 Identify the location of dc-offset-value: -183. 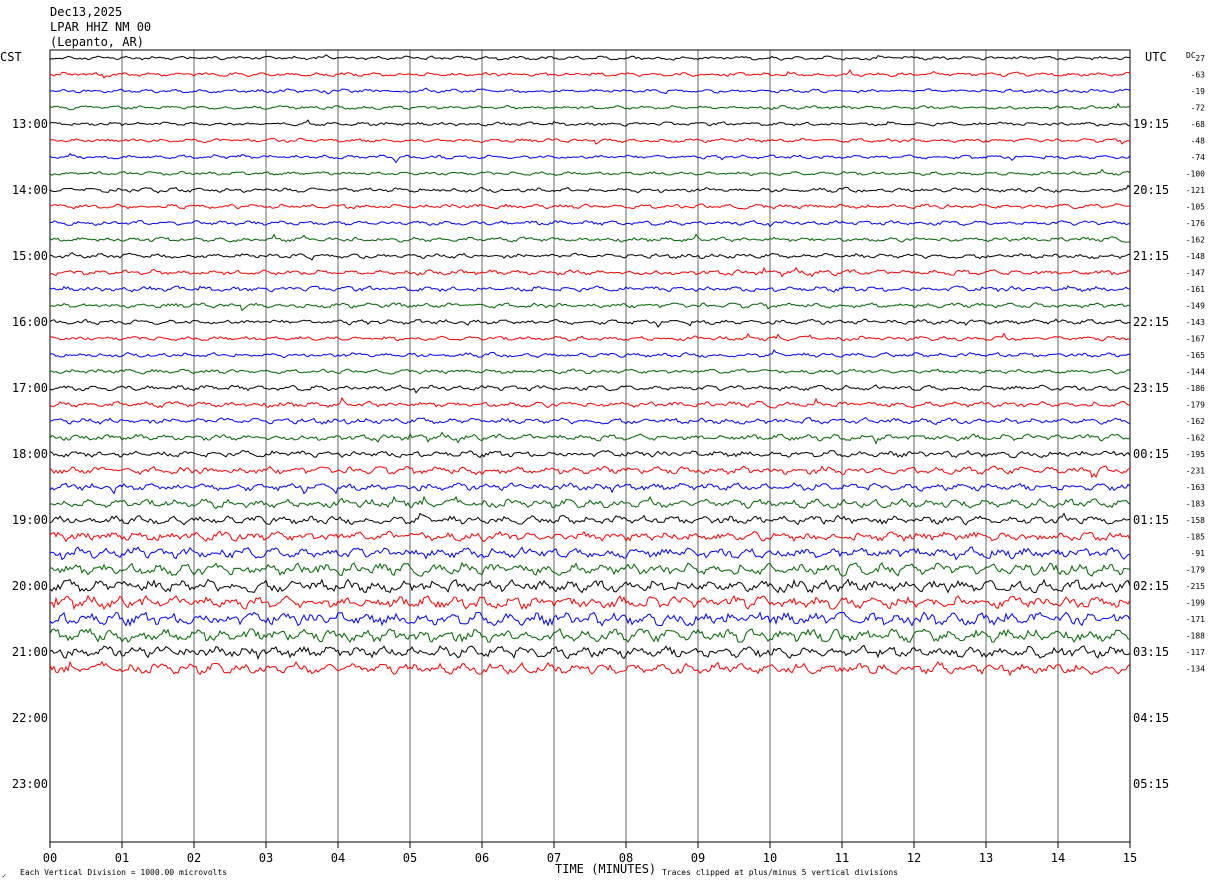
(1195, 504).